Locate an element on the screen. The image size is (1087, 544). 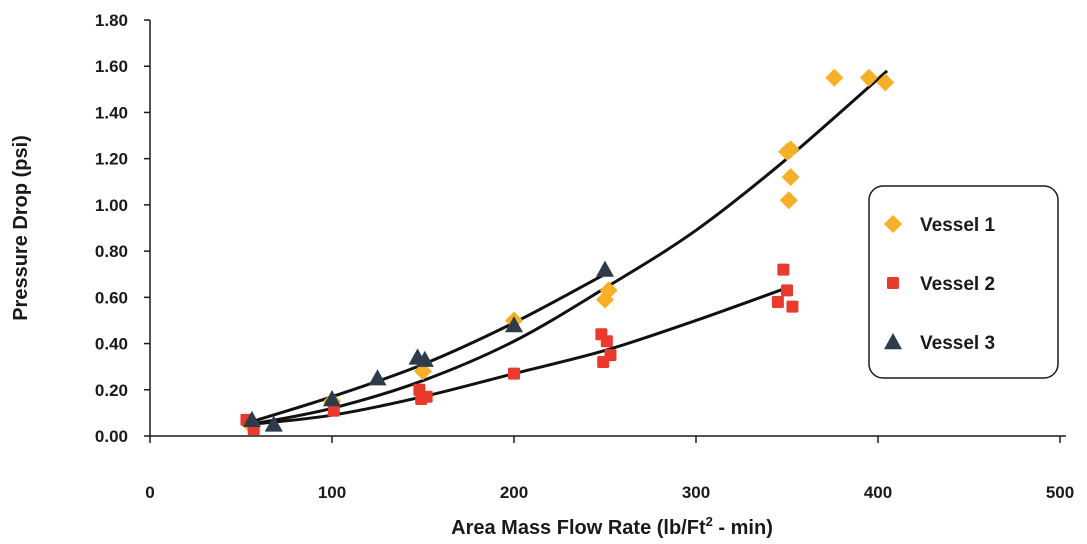
legend-label-vessel-1: Vessel 1 is located at coordinates (957, 225).